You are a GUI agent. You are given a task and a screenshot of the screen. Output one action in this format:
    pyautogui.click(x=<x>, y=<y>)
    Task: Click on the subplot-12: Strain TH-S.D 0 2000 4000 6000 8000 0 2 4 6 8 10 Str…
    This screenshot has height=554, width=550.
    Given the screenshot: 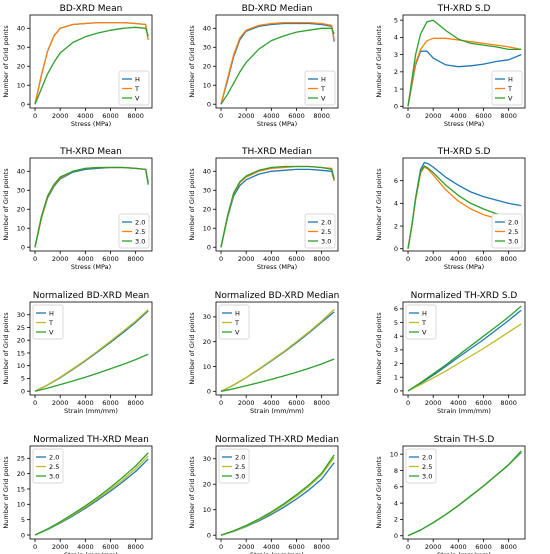 What is the action you would take?
    pyautogui.click(x=450, y=494)
    